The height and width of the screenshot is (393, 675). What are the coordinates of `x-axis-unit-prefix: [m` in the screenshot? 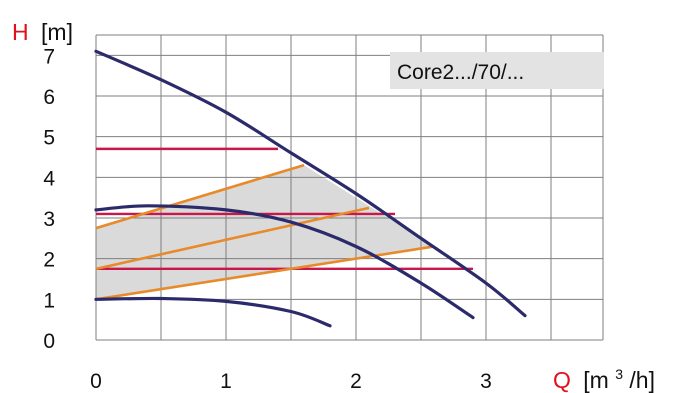 It's located at (596, 380).